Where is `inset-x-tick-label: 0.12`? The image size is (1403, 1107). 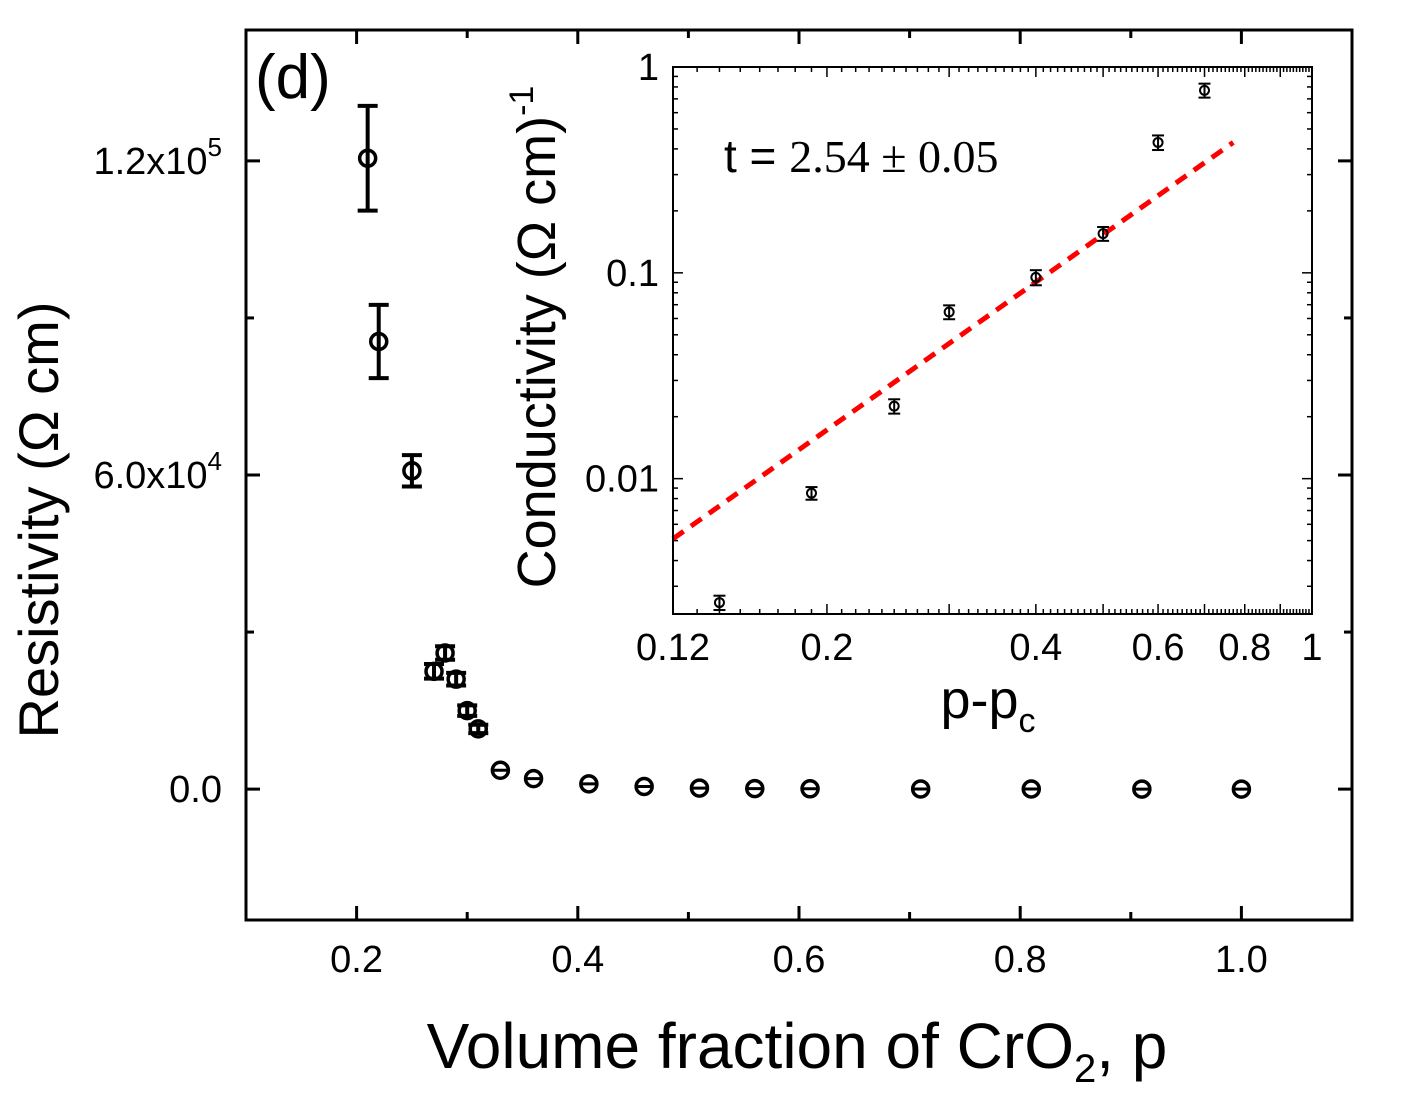 inset-x-tick-label: 0.12 is located at coordinates (673, 648).